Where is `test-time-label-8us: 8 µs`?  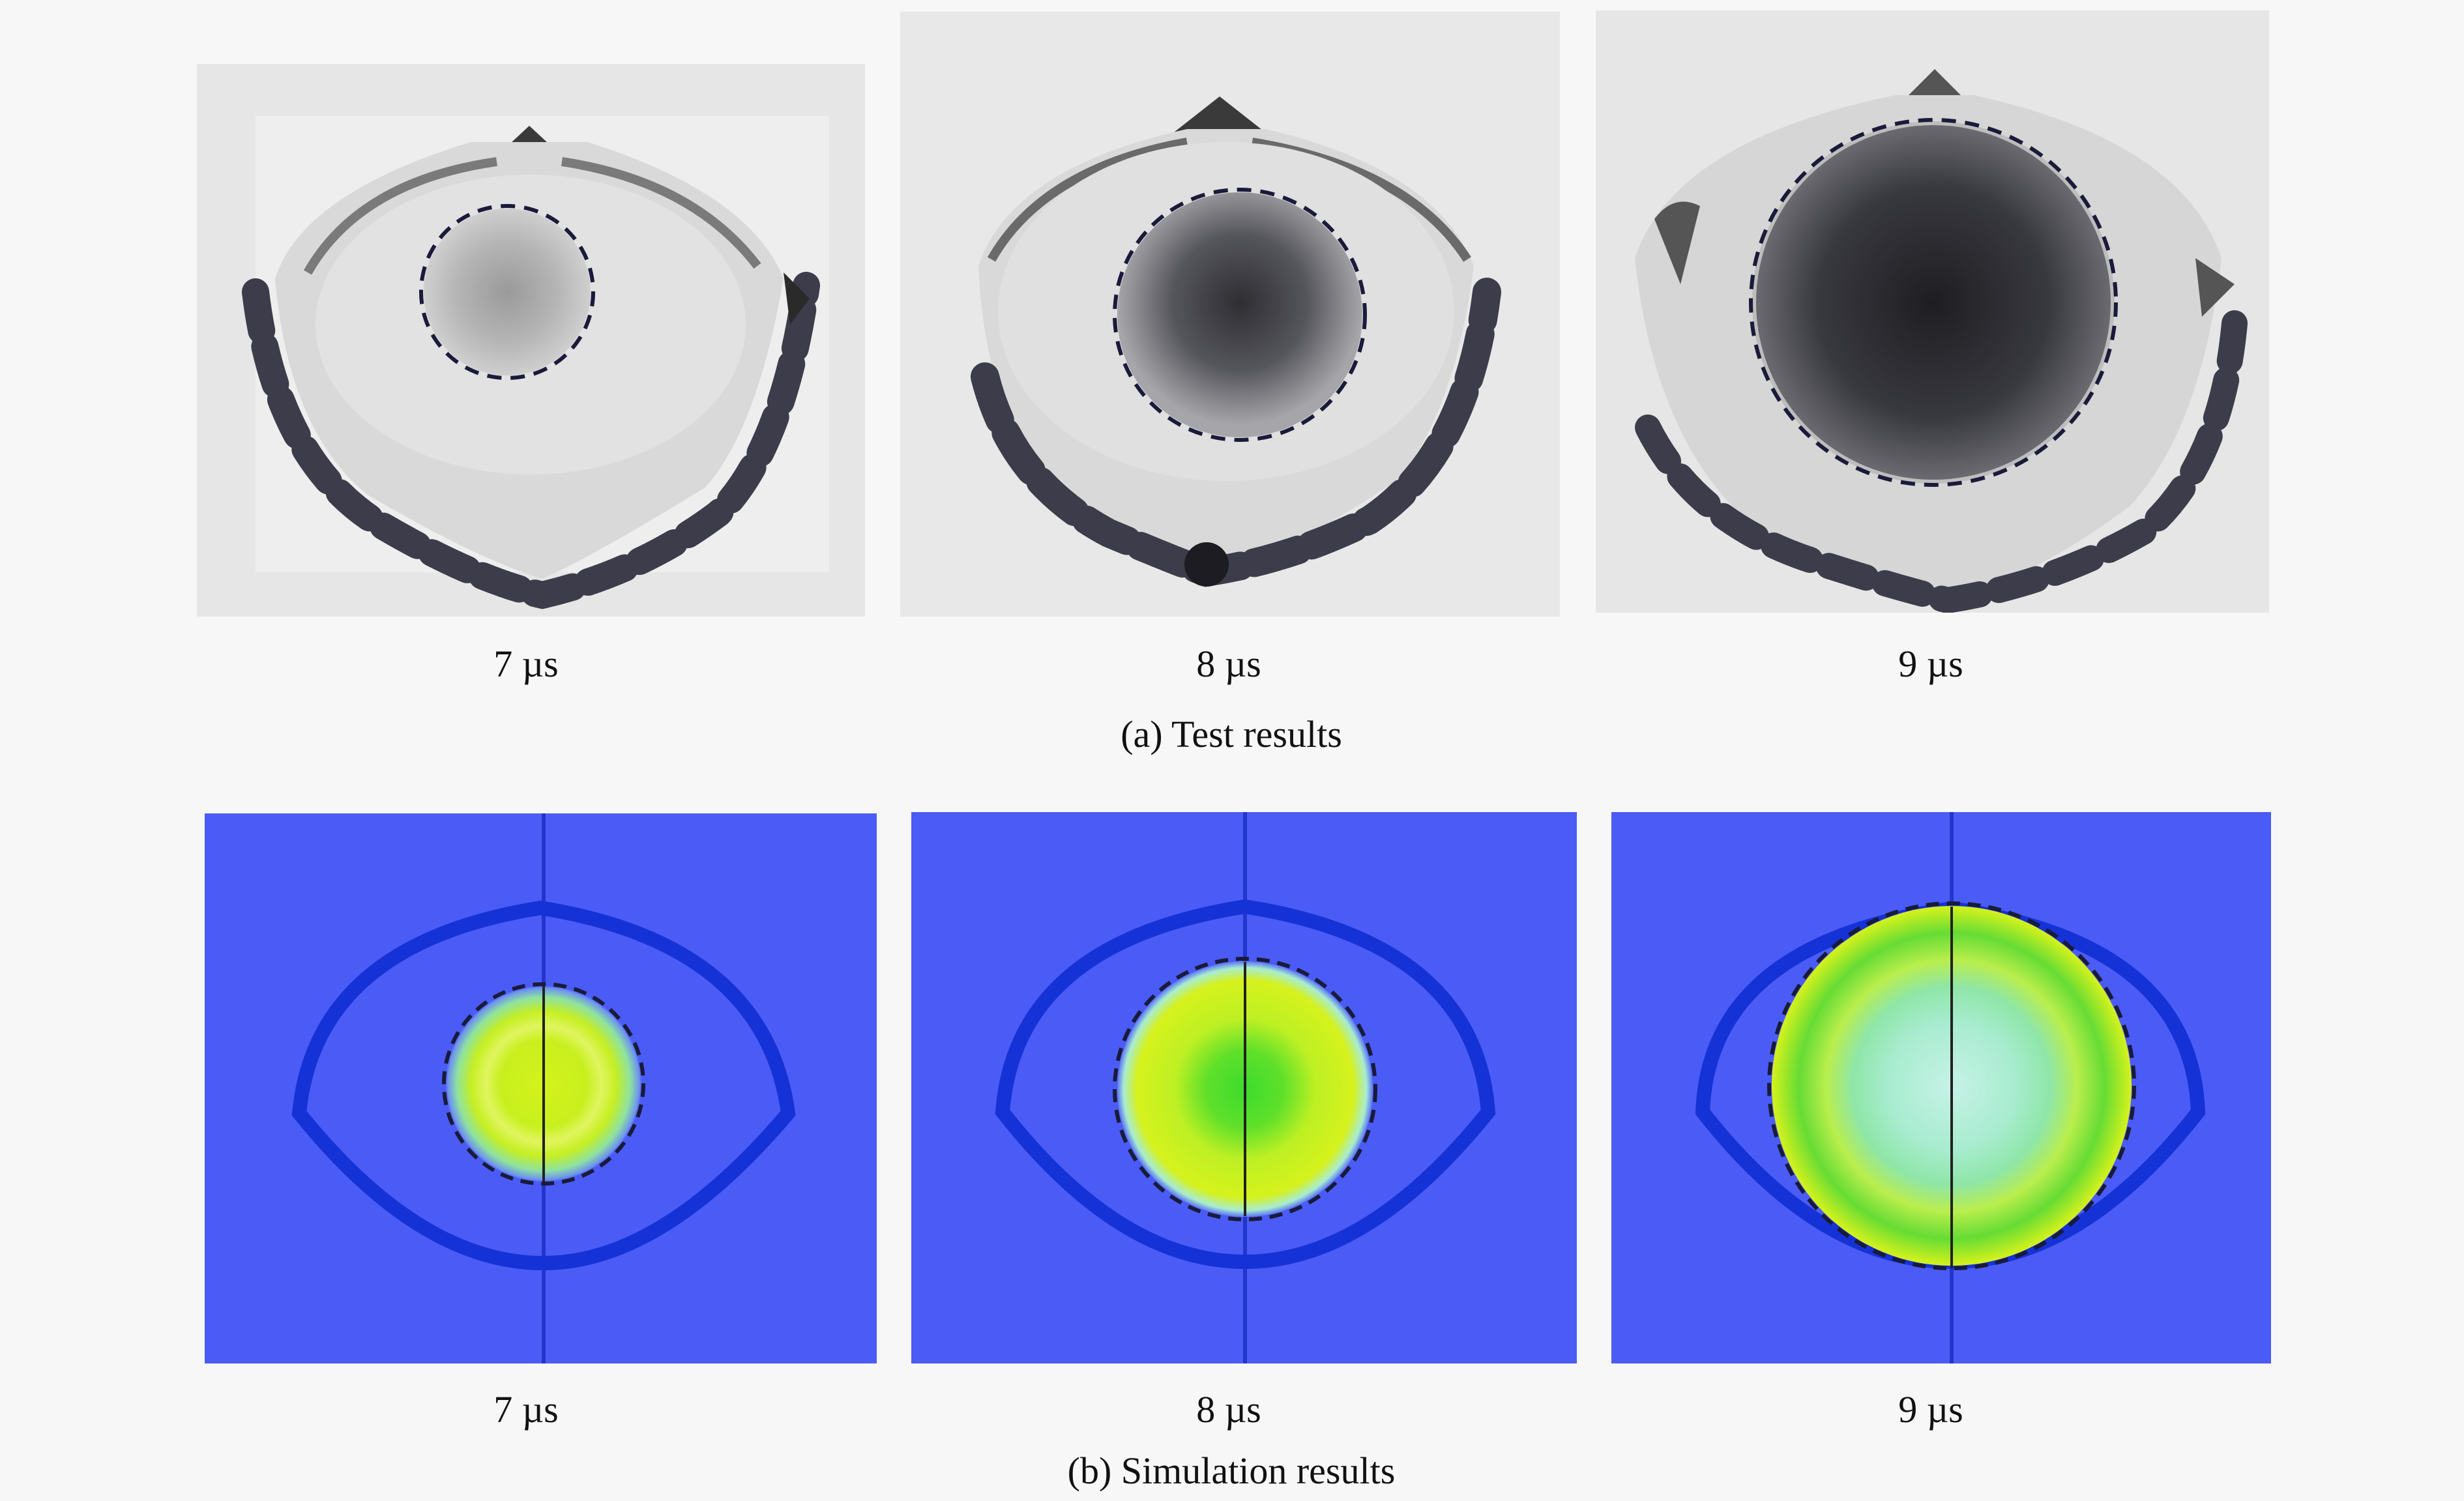
test-time-label-8us: 8 µs is located at coordinates (1229, 664).